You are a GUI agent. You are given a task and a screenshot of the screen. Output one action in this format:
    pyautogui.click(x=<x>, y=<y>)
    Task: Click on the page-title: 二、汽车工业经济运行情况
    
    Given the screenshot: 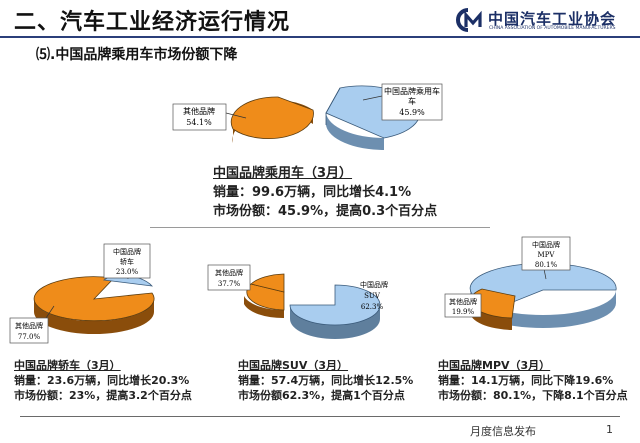 What is the action you would take?
    pyautogui.click(x=152, y=22)
    